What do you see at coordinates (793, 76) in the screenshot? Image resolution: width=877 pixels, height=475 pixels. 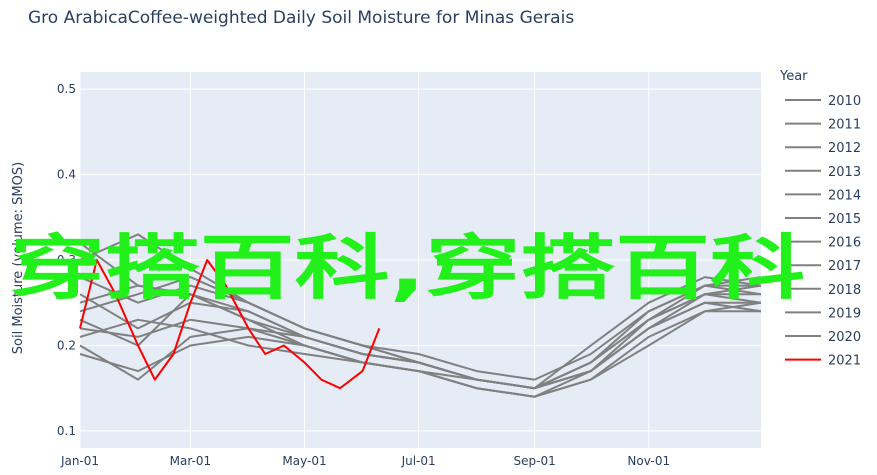 I see `legend-title: Year` at bounding box center [793, 76].